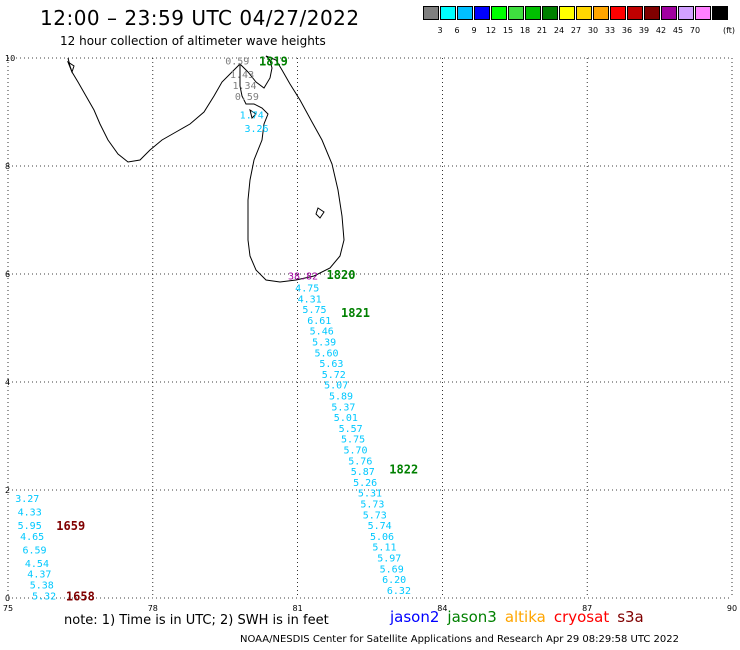  I want to click on legend-item-cryosat: cryosat, so click(581, 617).